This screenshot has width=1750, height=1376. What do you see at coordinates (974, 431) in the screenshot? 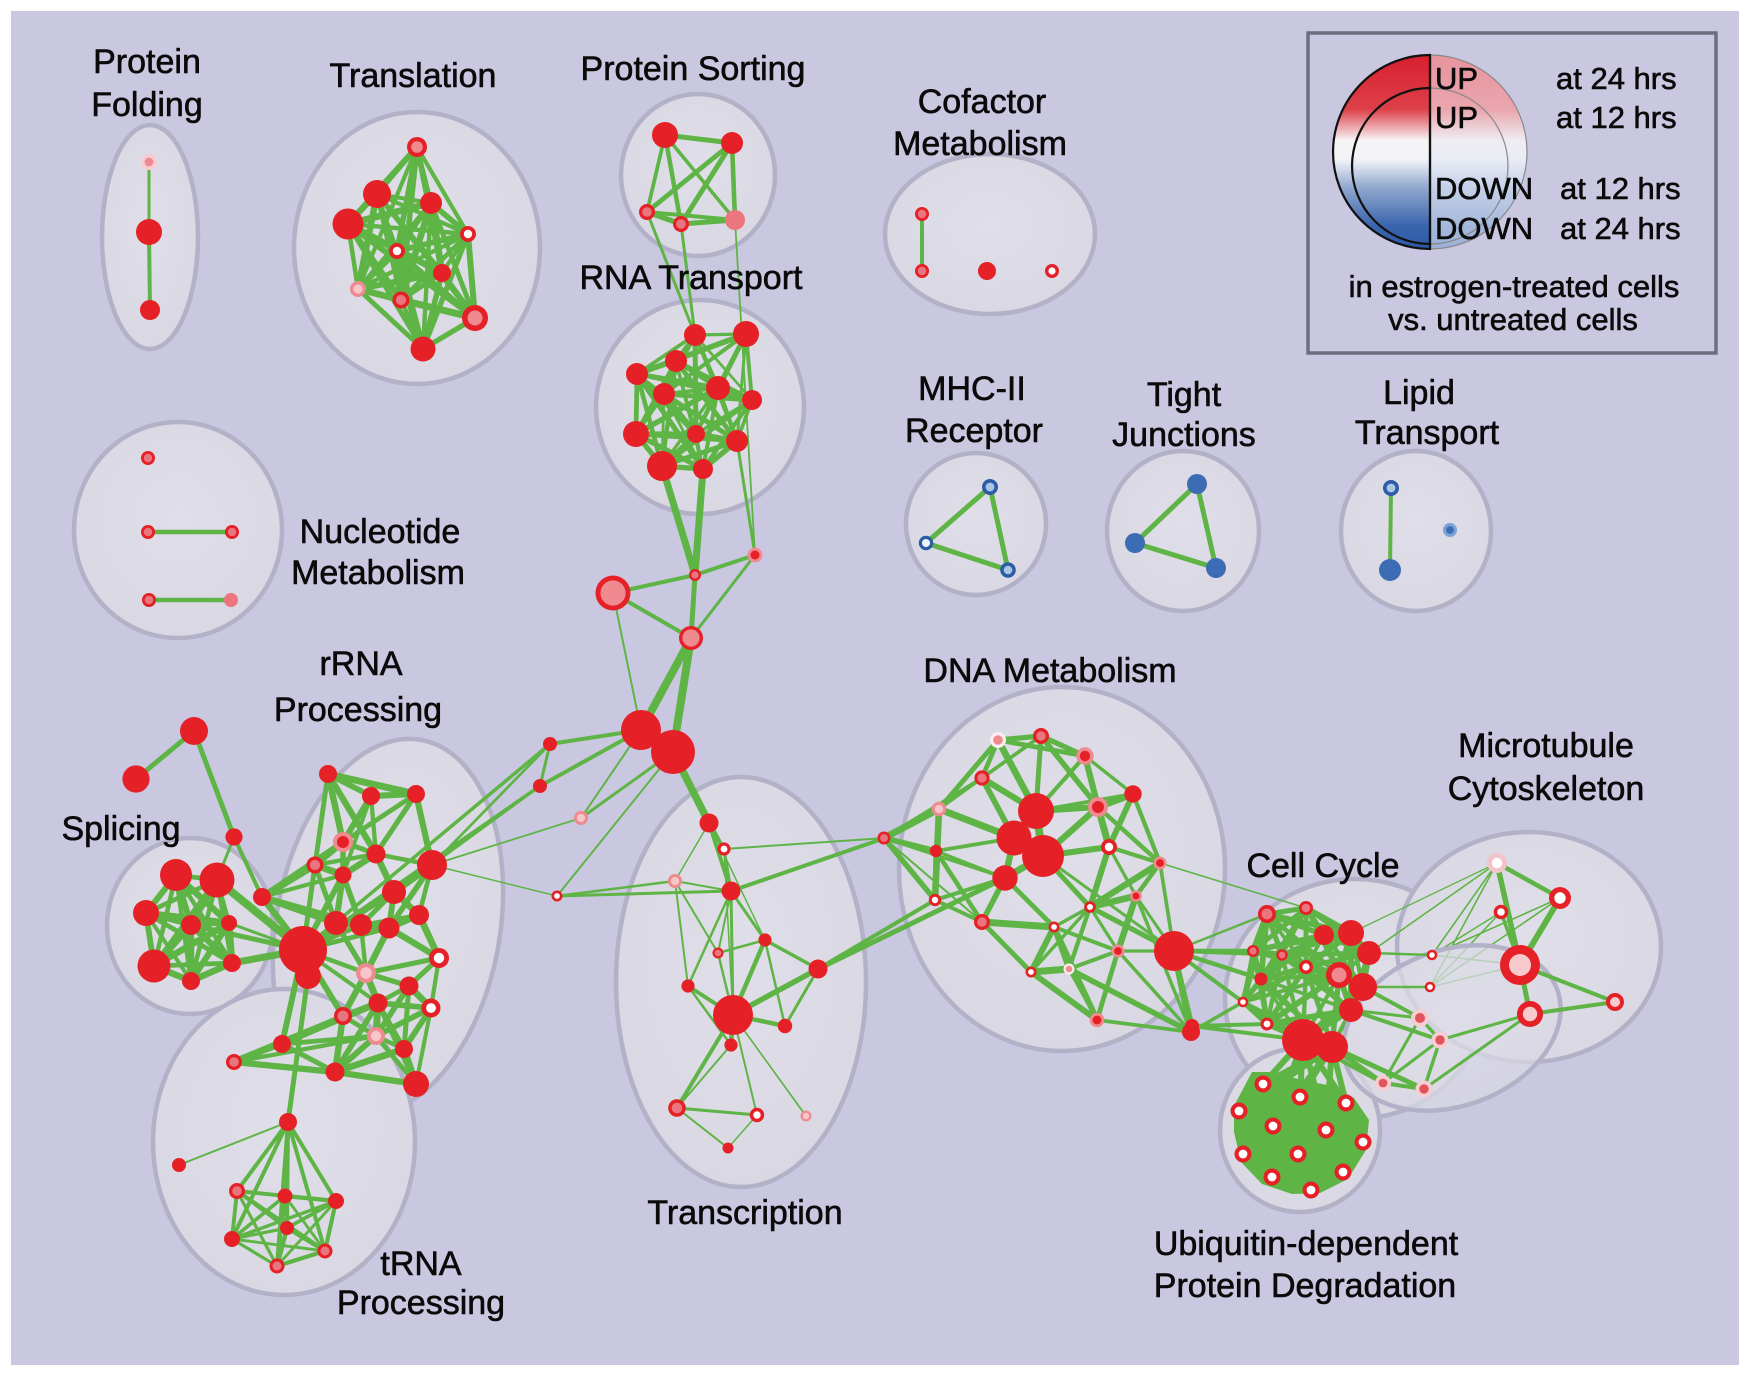
I see `svg-text: Receptor` at bounding box center [974, 431].